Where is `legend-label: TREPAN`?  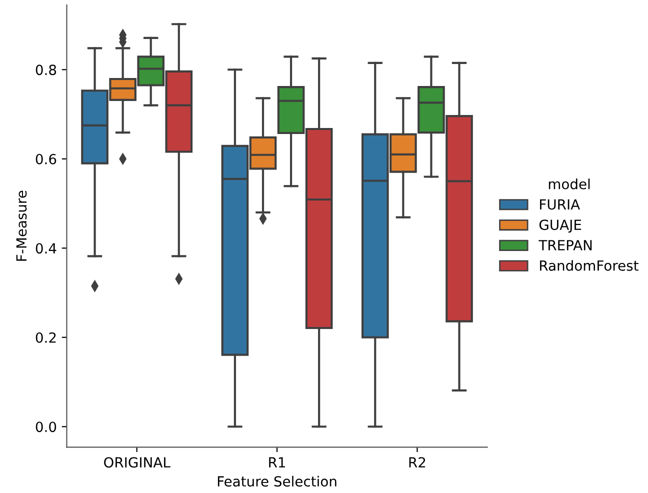
legend-label: TREPAN is located at coordinates (565, 245).